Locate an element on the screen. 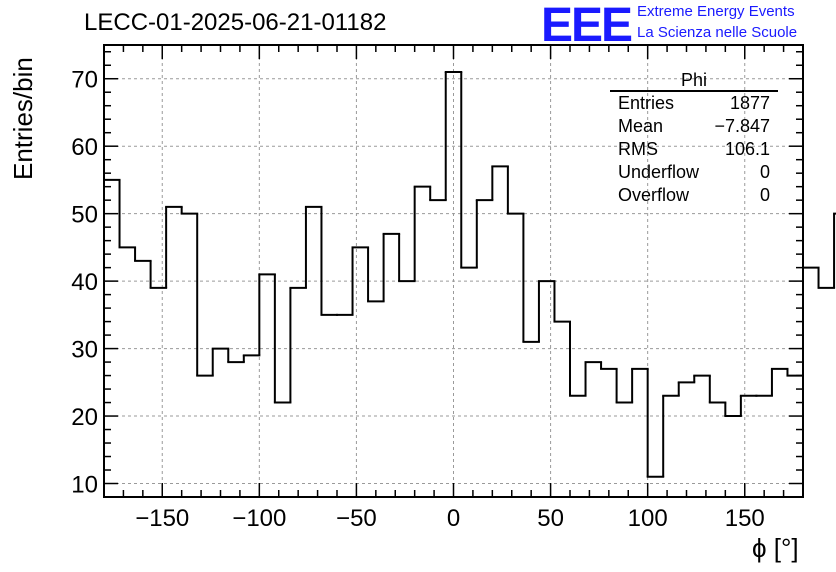 The image size is (836, 572). stats-label: Mean is located at coordinates (641, 126).